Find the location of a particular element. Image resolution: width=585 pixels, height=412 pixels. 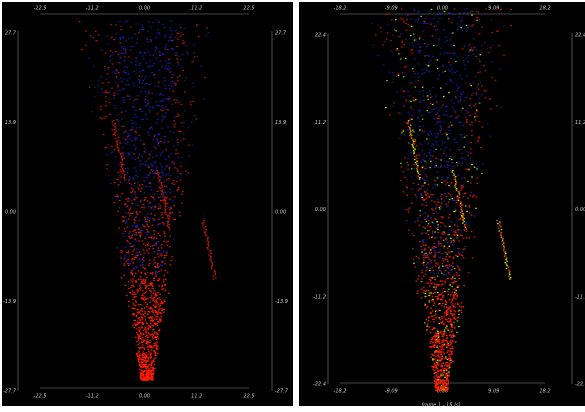

y-tick-label: -22.4 is located at coordinates (319, 385).